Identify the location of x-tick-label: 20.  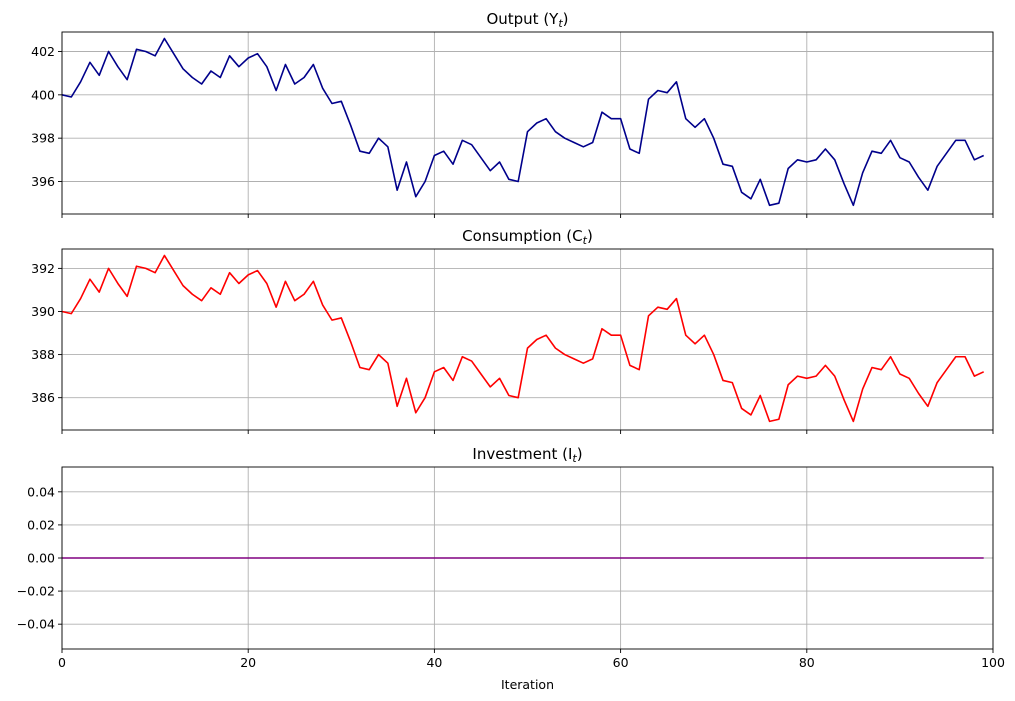
(248, 662).